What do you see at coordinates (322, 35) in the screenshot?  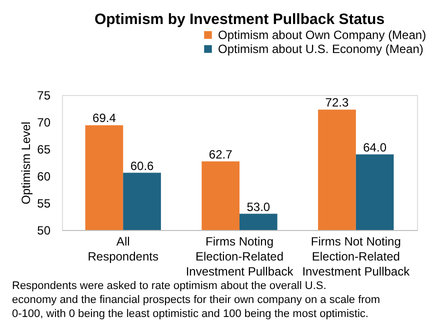 I see `legend-label: Optimism about Own Company (Mean)` at bounding box center [322, 35].